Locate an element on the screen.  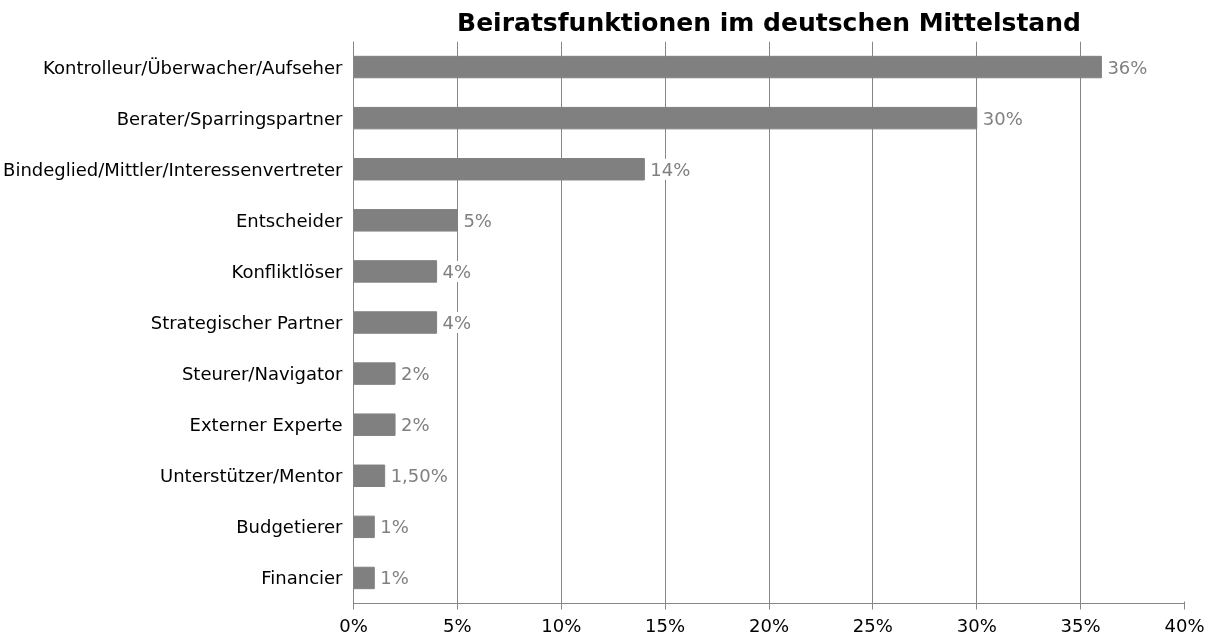
data-label: 14% is located at coordinates (670, 169).